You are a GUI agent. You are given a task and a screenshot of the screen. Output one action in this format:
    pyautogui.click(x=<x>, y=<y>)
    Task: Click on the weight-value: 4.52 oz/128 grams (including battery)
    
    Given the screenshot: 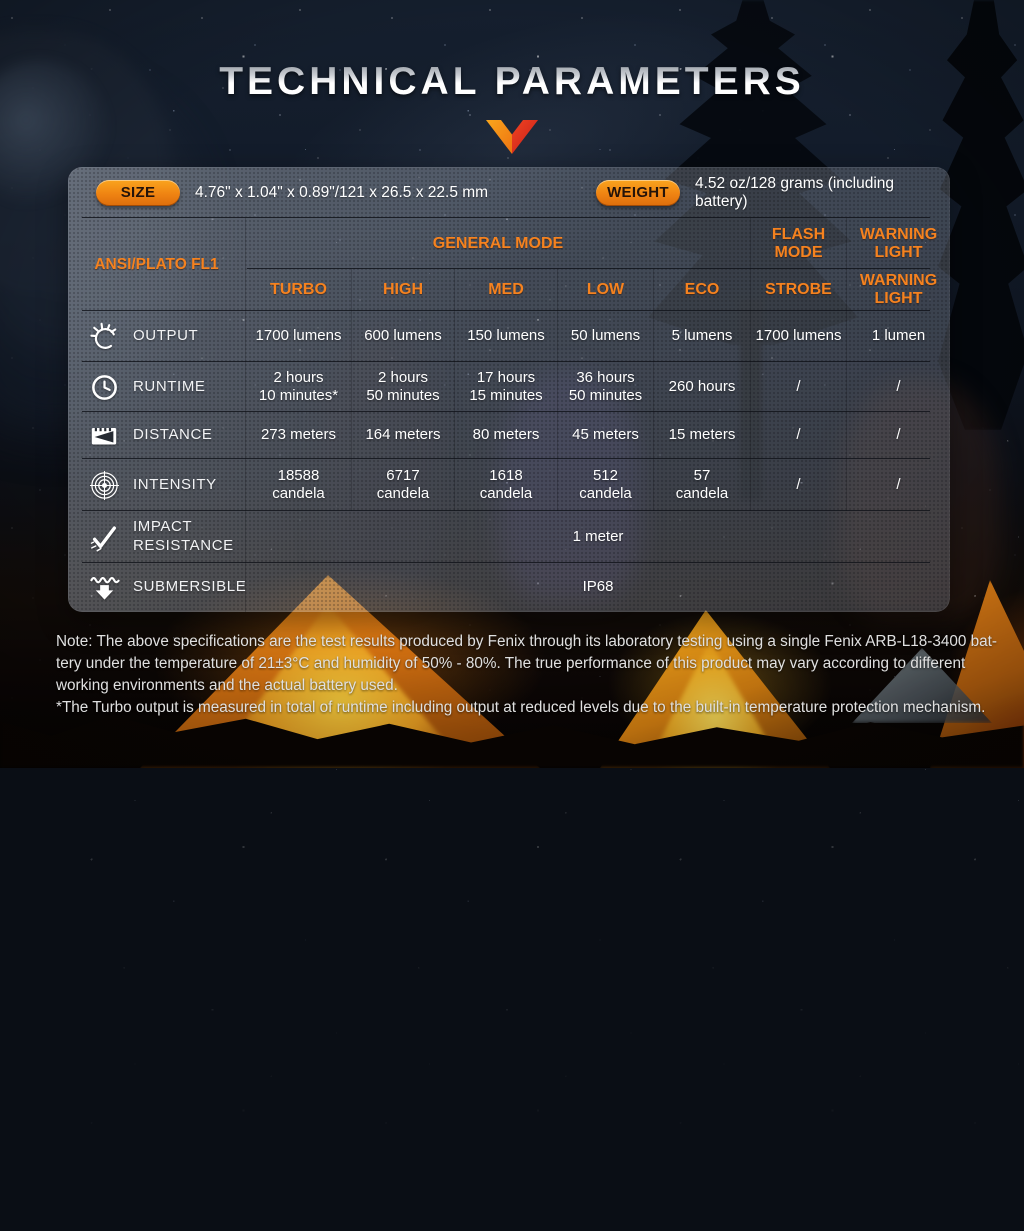 What is the action you would take?
    pyautogui.click(x=822, y=193)
    